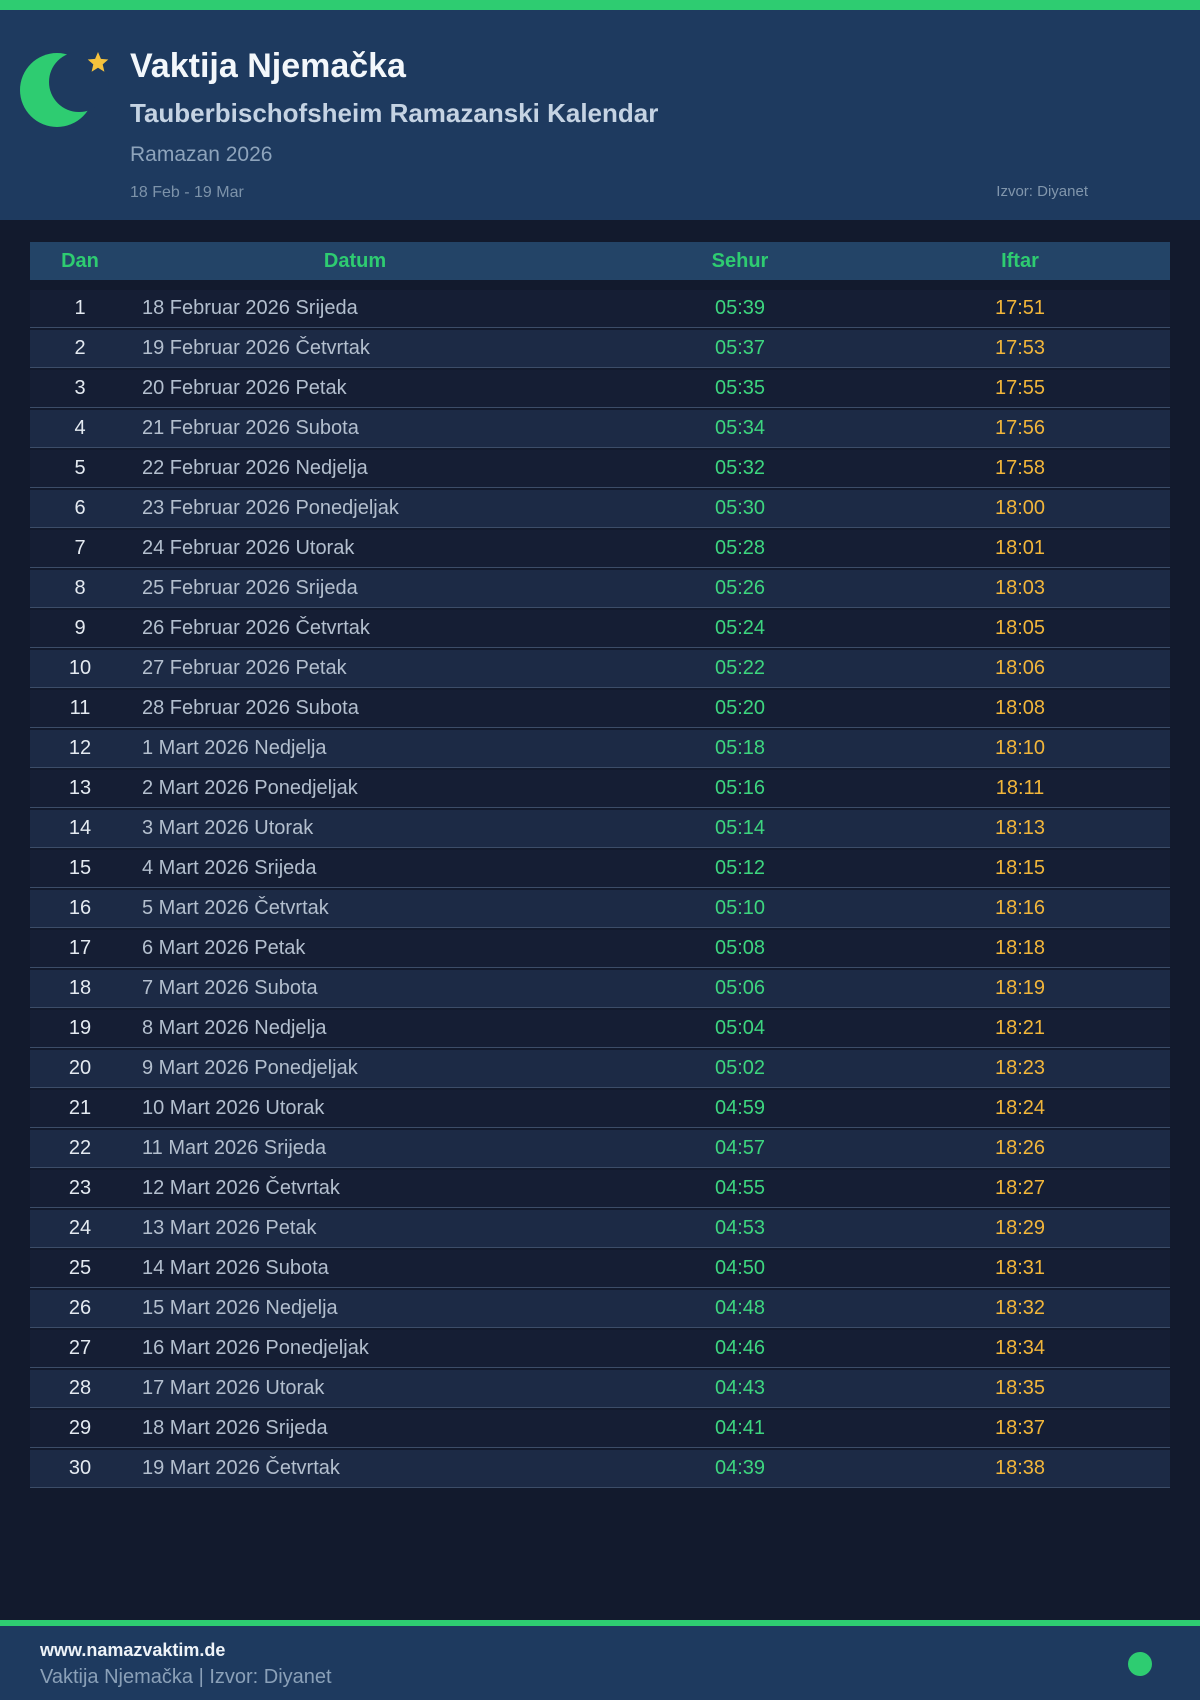 The width and height of the screenshot is (1200, 1700). What do you see at coordinates (80, 908) in the screenshot?
I see `day-number-cell: 16` at bounding box center [80, 908].